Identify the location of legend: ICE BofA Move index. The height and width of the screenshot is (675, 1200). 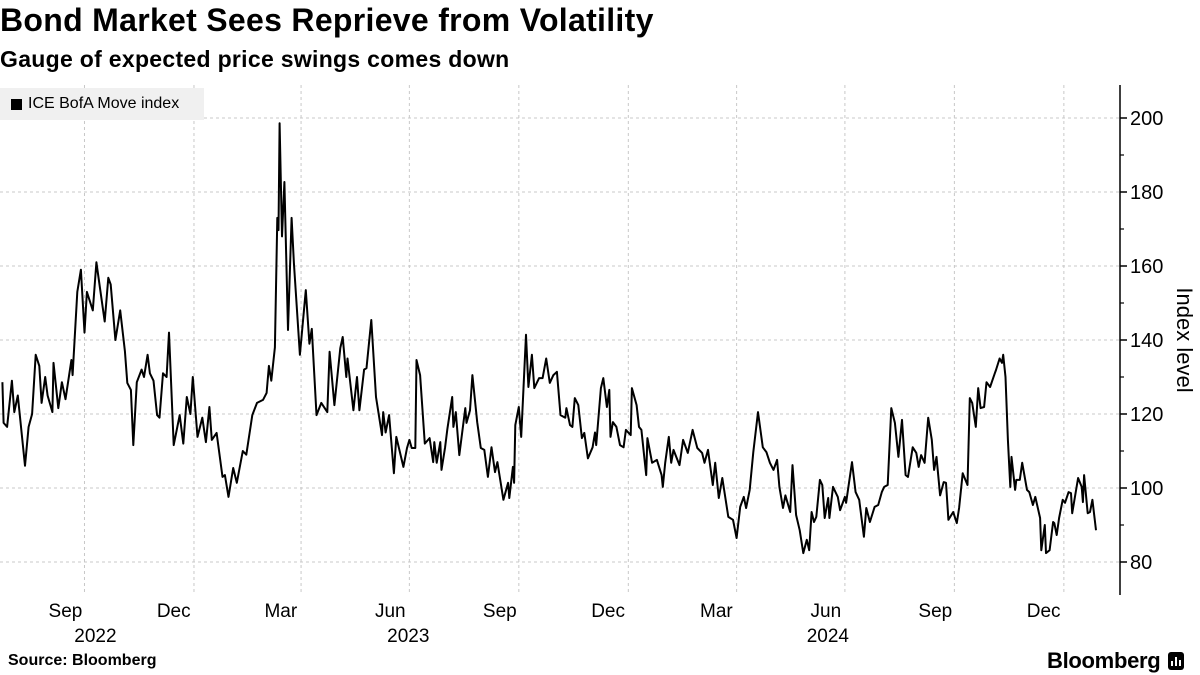
(102, 104).